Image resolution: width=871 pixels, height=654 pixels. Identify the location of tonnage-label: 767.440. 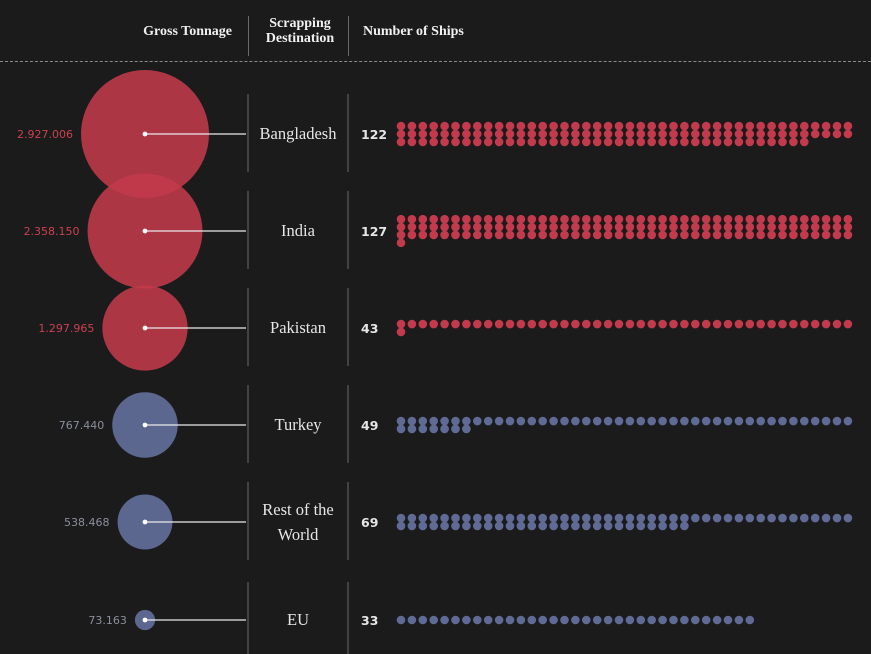
(82, 425).